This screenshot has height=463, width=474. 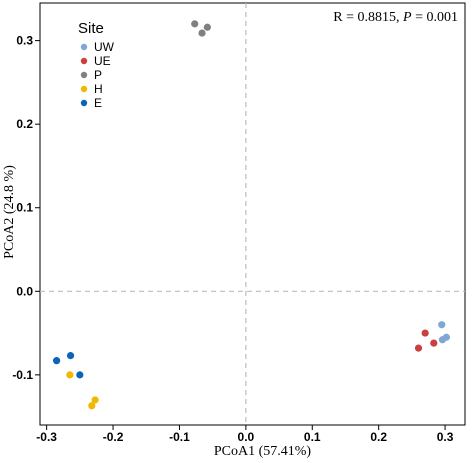 I want to click on legend-label-uw: UW, so click(x=104, y=47).